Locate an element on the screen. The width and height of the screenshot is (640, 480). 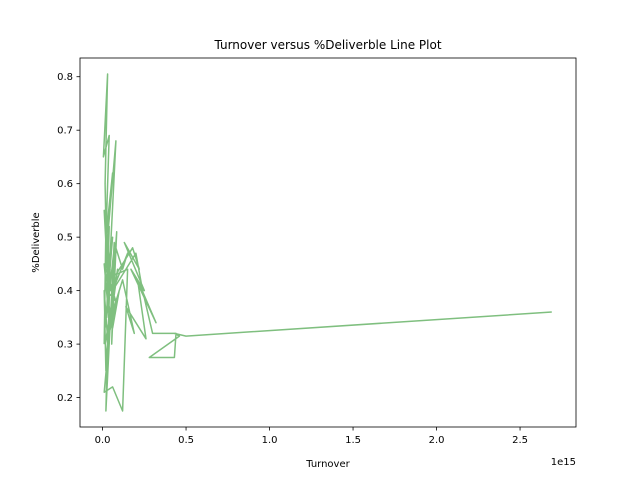
y-tick-label: 0.7 is located at coordinates (65, 131).